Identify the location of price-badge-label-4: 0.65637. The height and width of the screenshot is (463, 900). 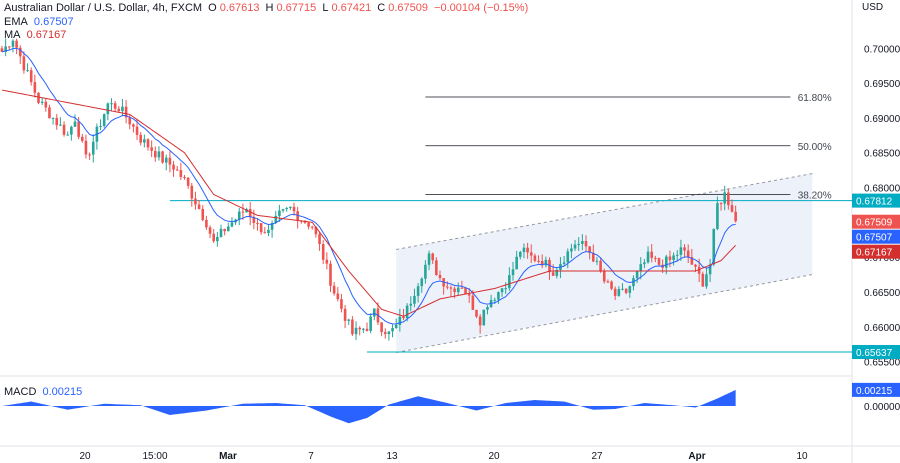
(874, 353).